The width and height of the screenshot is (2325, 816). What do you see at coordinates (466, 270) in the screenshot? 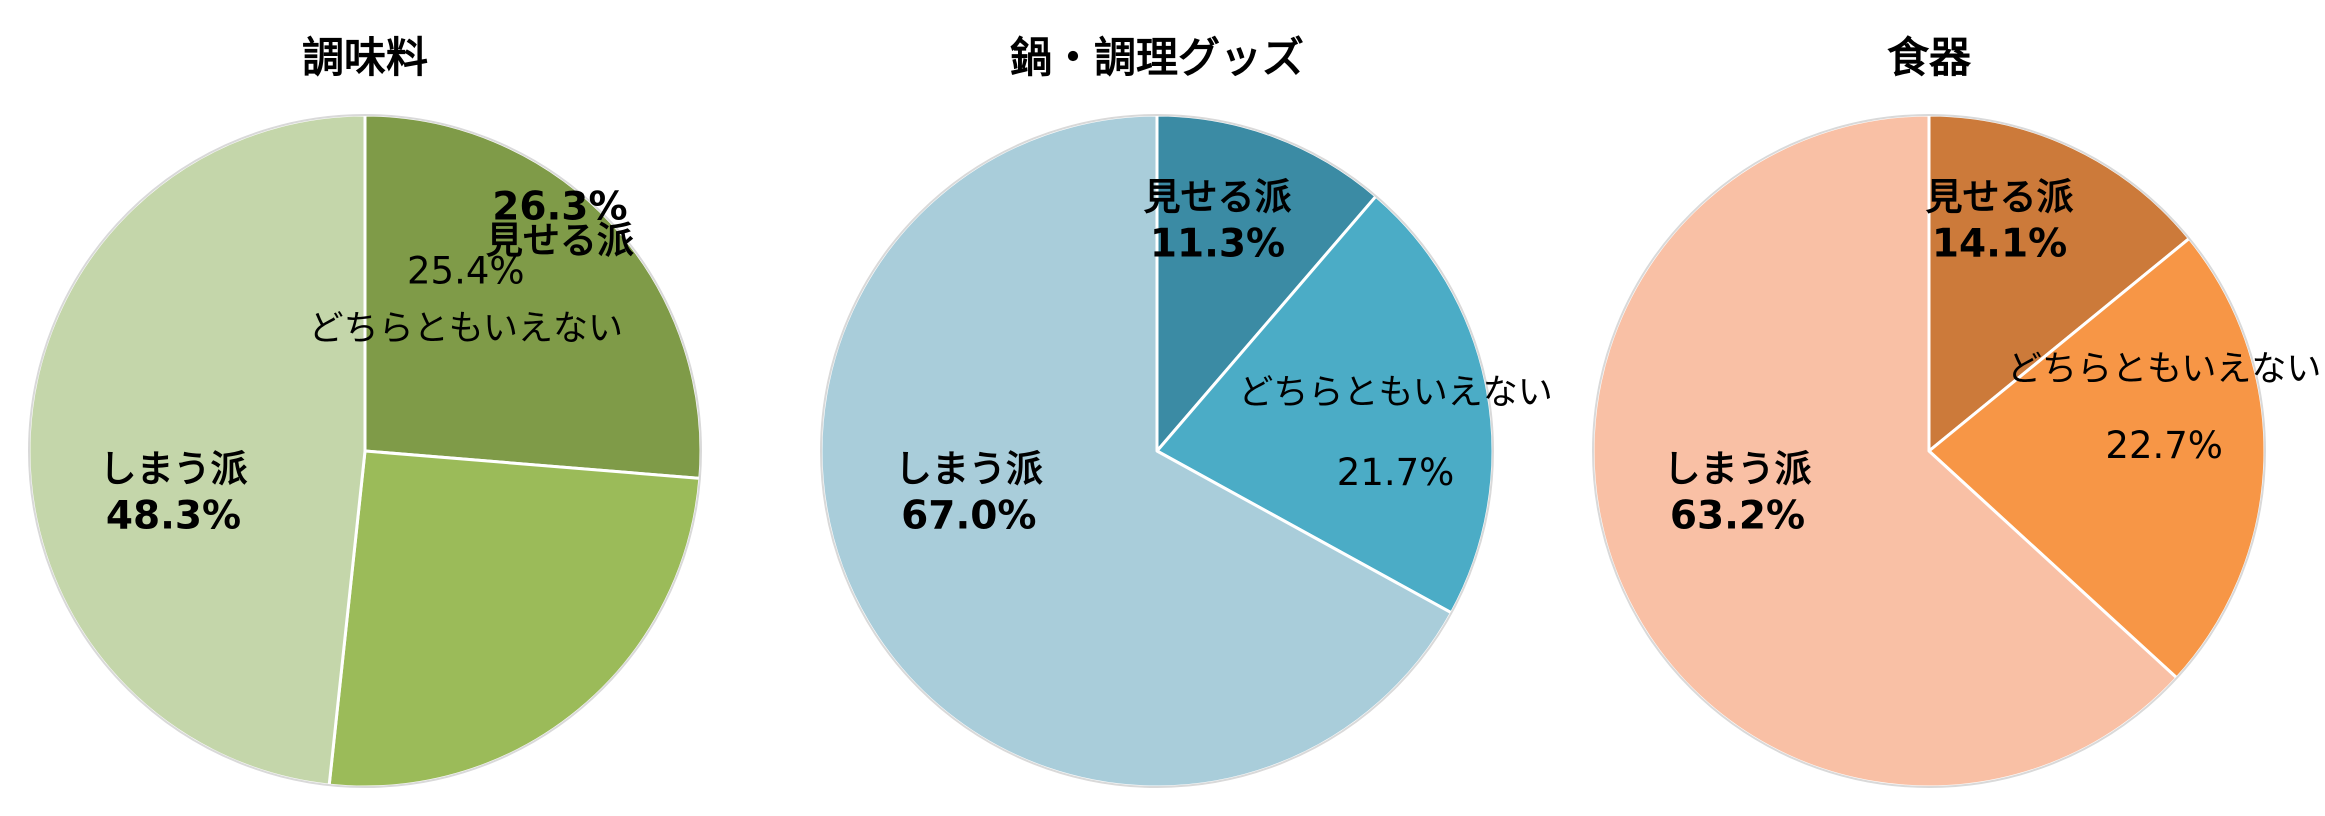
I see `slice-value-neutral: 25.4%` at bounding box center [466, 270].